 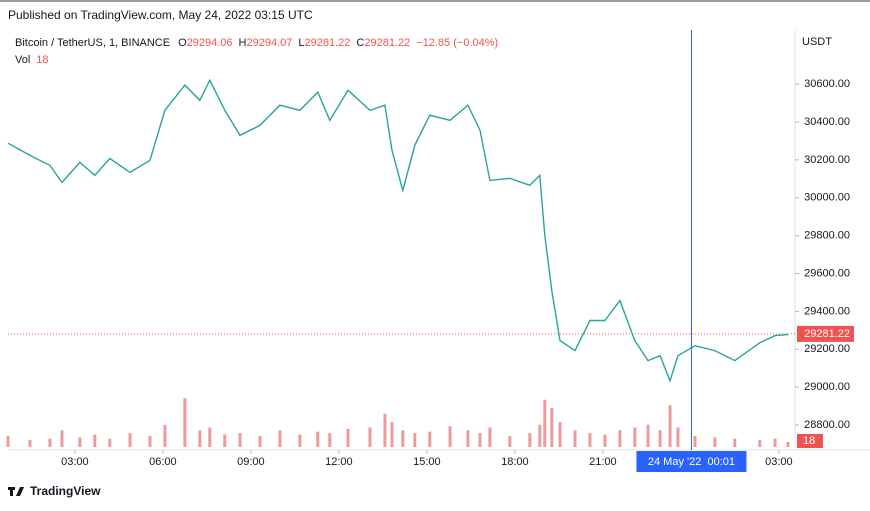 What do you see at coordinates (210, 43) in the screenshot?
I see `legend-field-value: 29294.06` at bounding box center [210, 43].